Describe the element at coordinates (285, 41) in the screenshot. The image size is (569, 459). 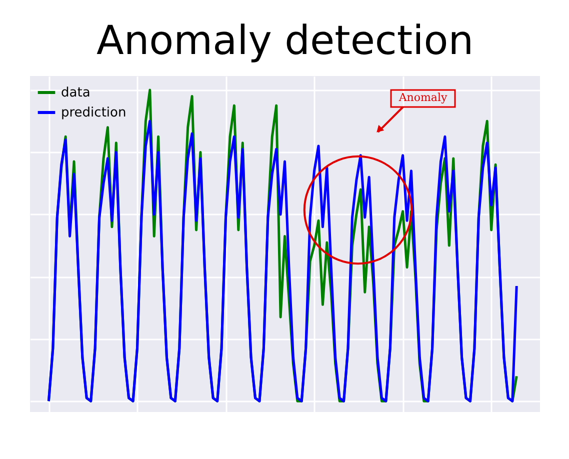
I see `chart-title: Anomaly detection` at that location.